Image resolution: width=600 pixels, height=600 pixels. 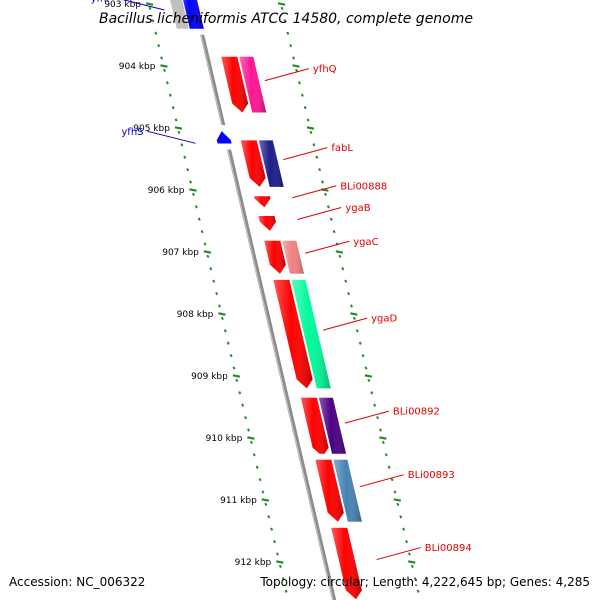 I want to click on gene-label-ygaD: ygaD, so click(x=384, y=319).